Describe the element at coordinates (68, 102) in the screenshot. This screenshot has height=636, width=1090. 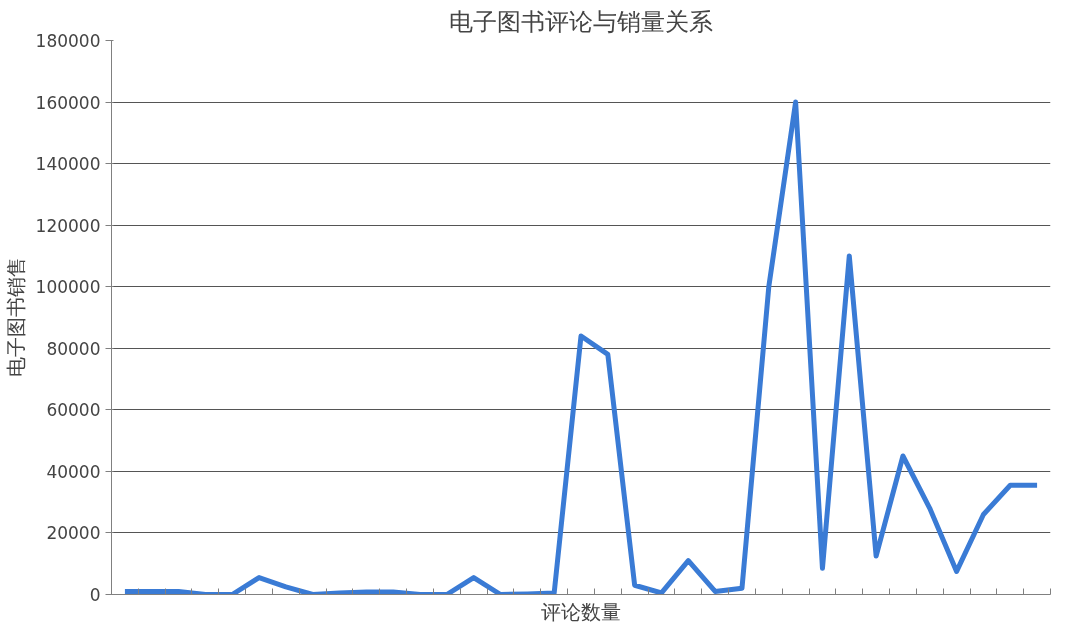
I see `y-tick-label: 160000` at that location.